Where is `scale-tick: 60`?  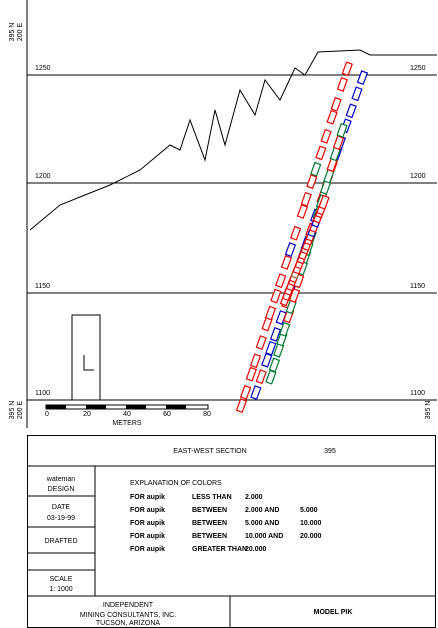
scale-tick: 60 is located at coordinates (167, 414).